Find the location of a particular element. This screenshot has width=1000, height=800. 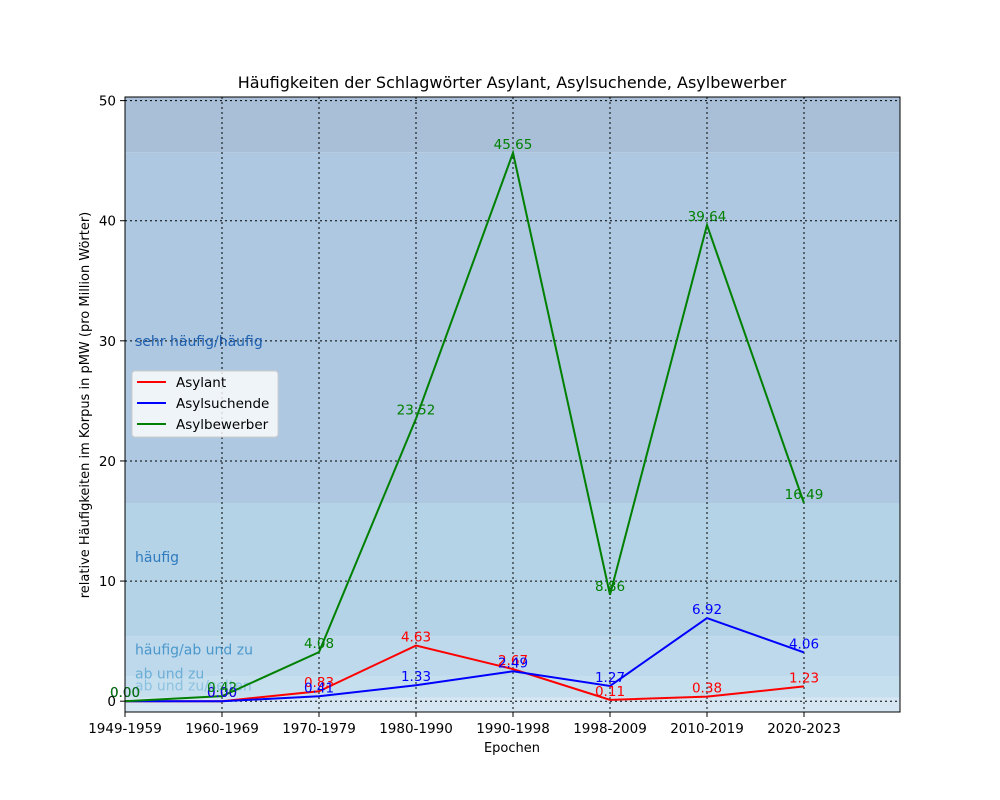

y-tick-label-2: 20 is located at coordinates (107, 462).